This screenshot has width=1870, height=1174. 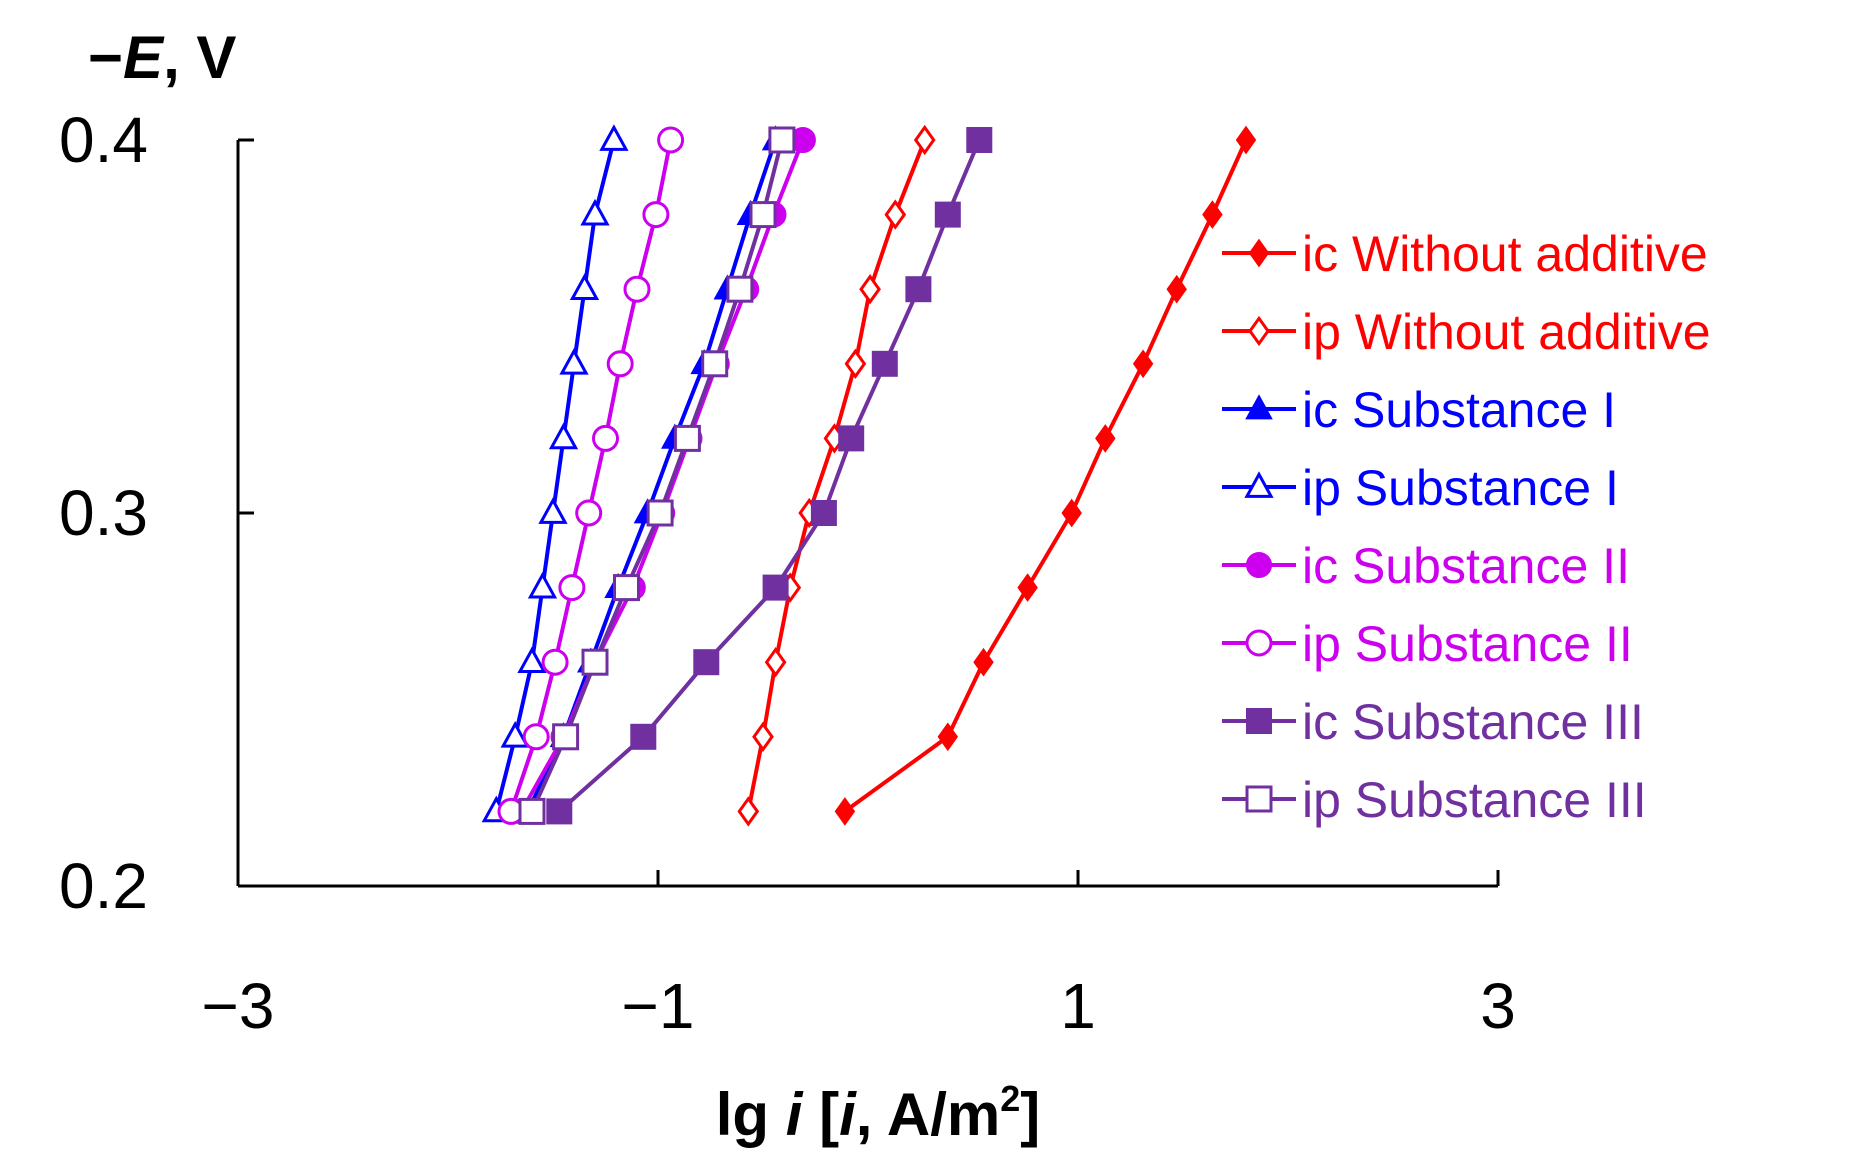 I want to click on y-tick-label: 0.3, so click(x=103, y=513).